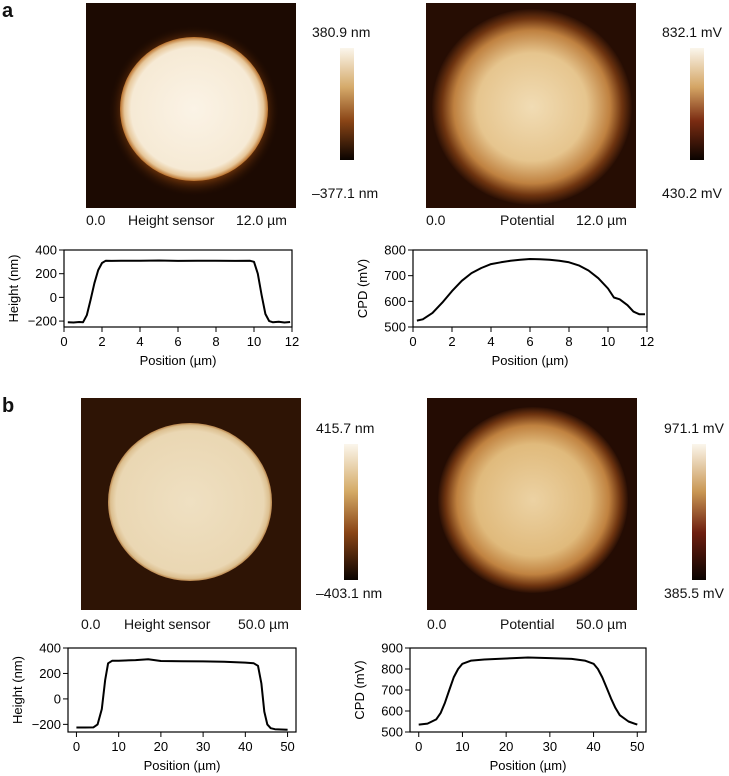 The width and height of the screenshot is (729, 776). Describe the element at coordinates (697, 104) in the screenshot. I see `potential-colorbar-a` at that location.